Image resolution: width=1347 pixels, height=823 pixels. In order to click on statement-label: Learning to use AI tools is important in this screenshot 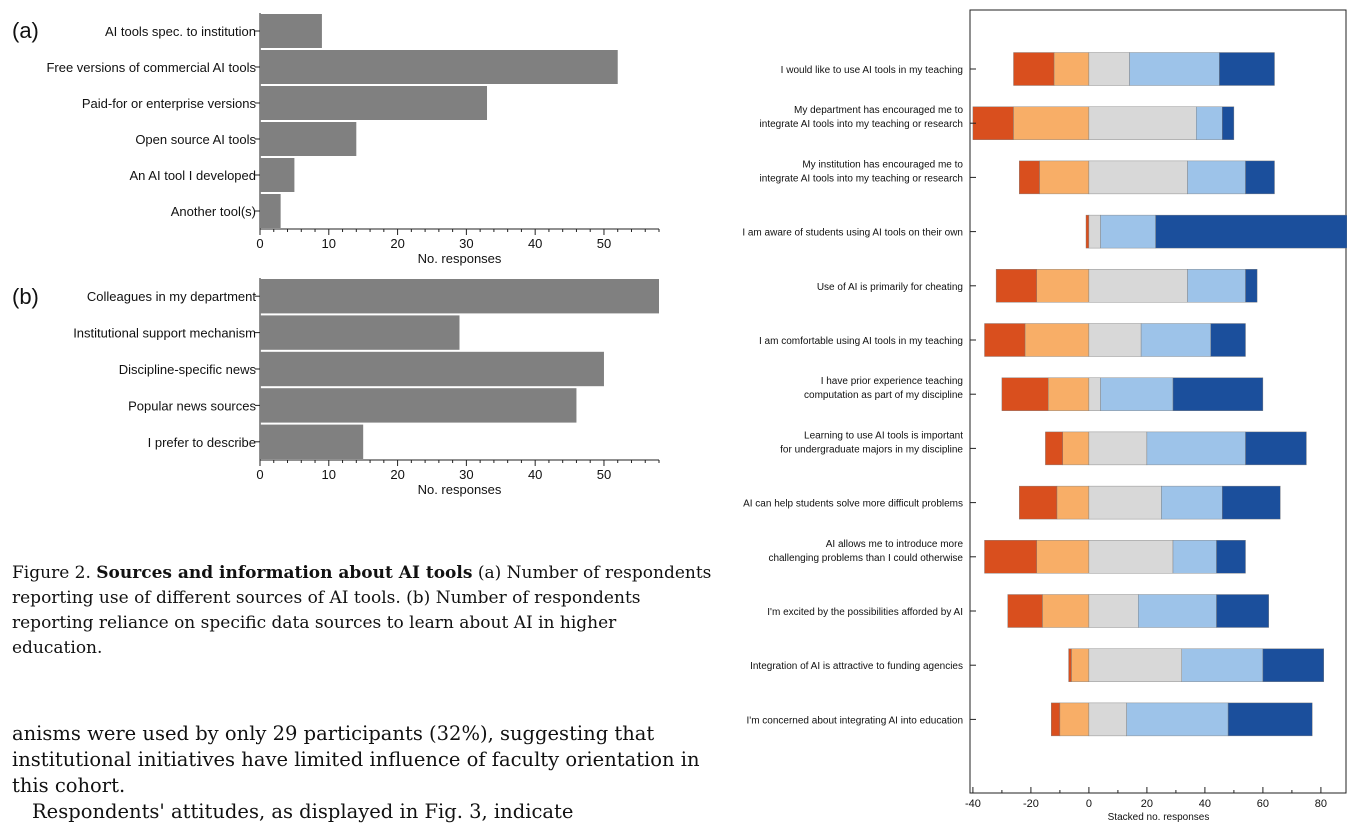, I will do `click(883, 435)`.